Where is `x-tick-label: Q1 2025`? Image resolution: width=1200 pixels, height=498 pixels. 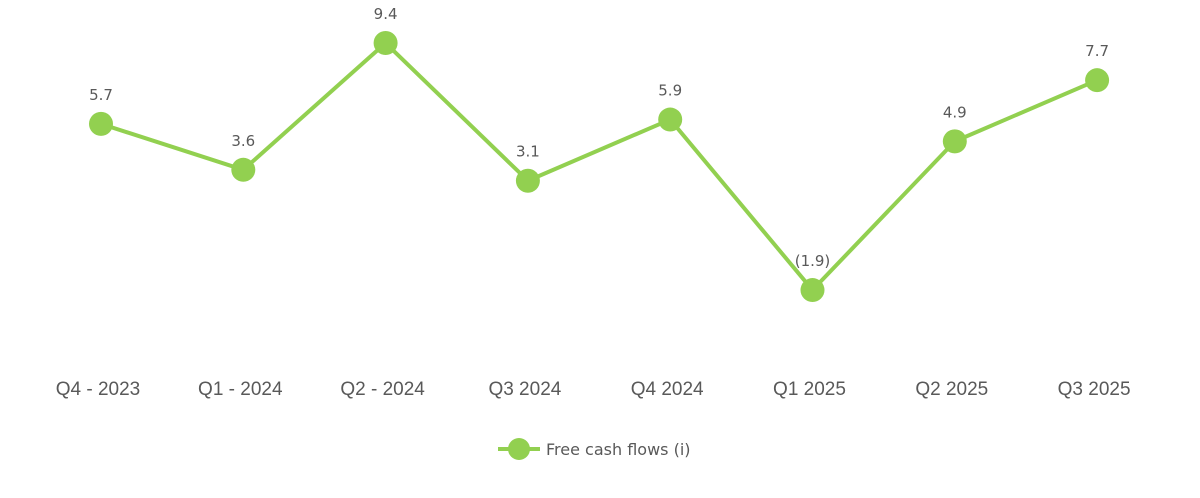 x-tick-label: Q1 2025 is located at coordinates (809, 389).